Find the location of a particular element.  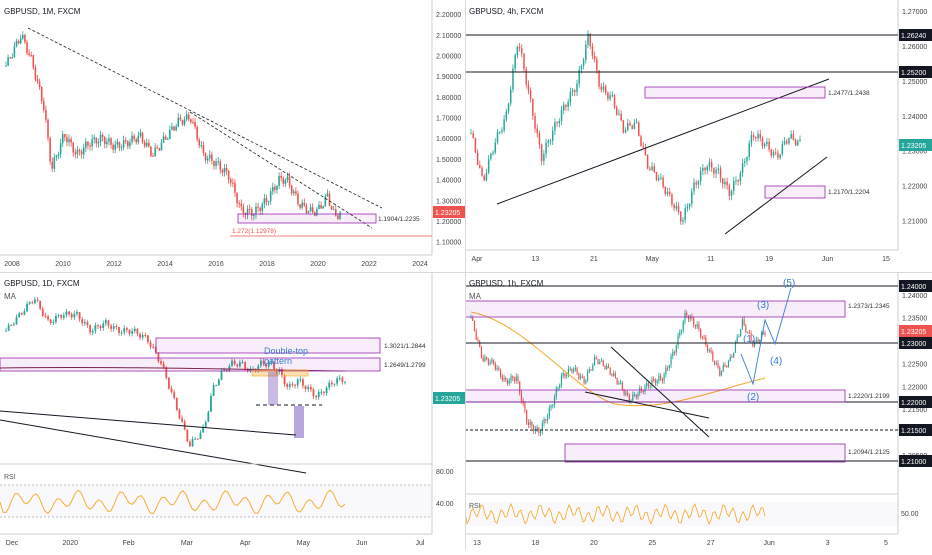

level-badge: 1.25200 is located at coordinates (913, 73).